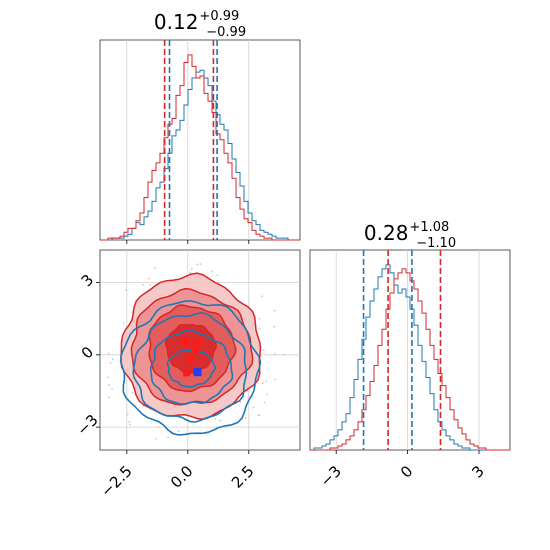  I want to click on x-tick-label: 3, so click(477, 471).